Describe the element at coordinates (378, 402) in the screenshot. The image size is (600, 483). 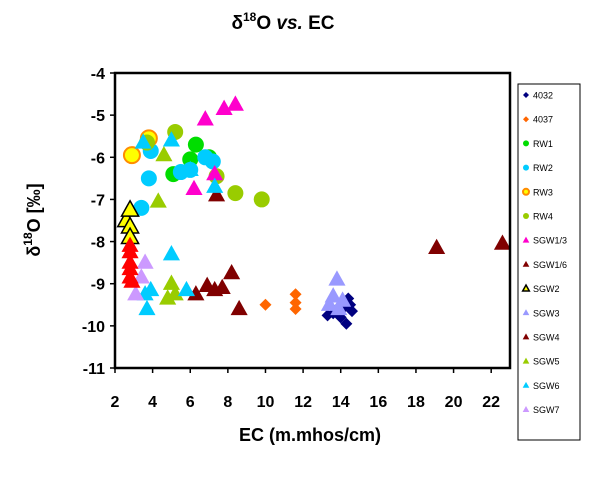
I see `x-tick-label: 16` at that location.